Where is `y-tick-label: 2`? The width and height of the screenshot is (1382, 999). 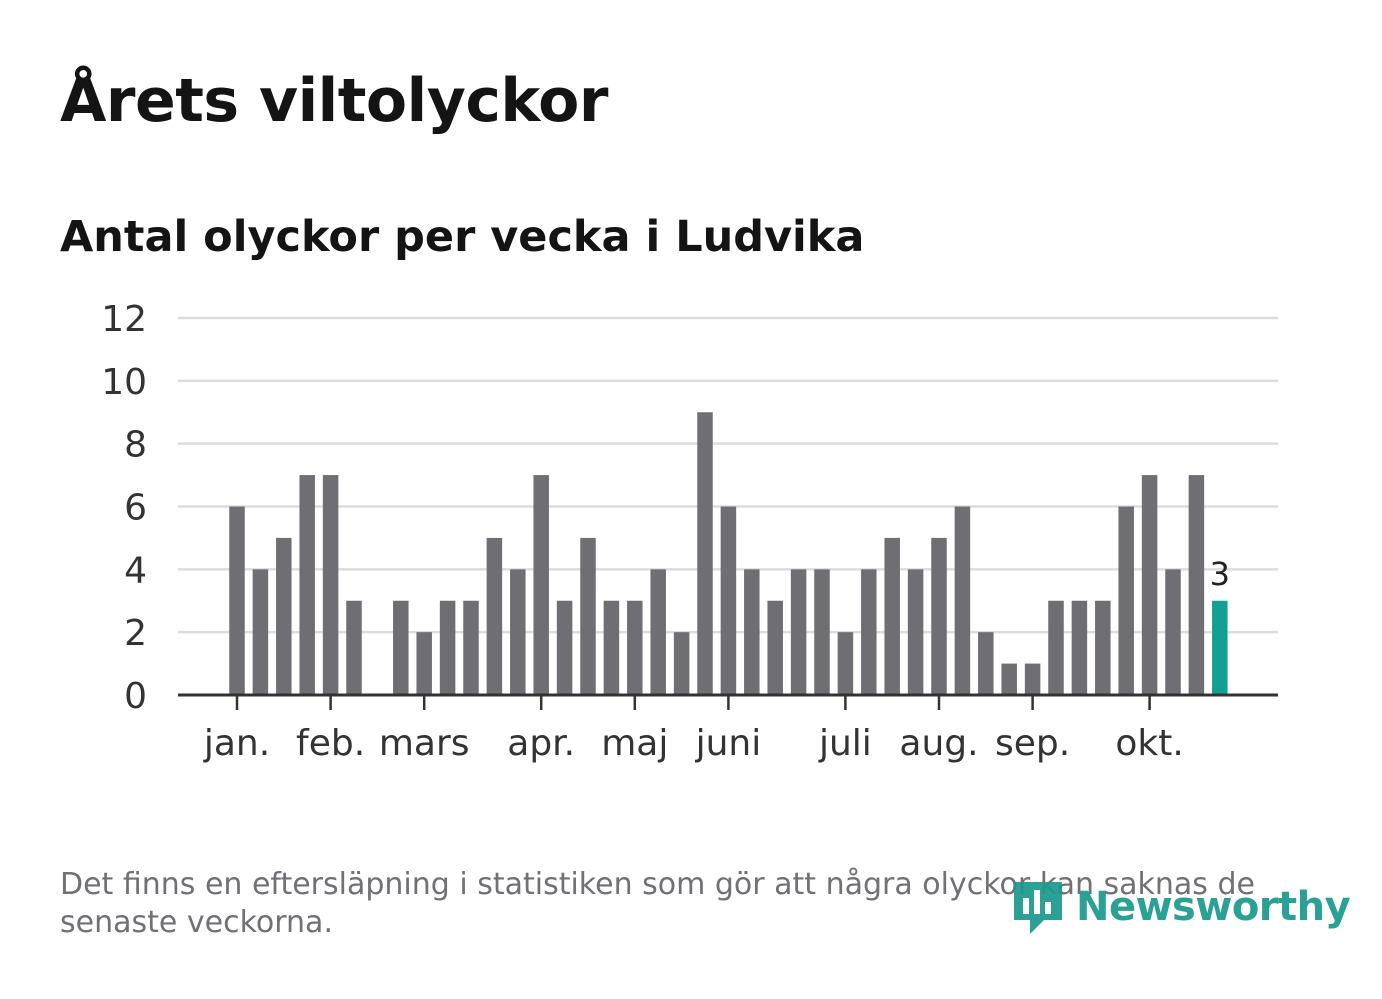 y-tick-label: 2 is located at coordinates (135, 633).